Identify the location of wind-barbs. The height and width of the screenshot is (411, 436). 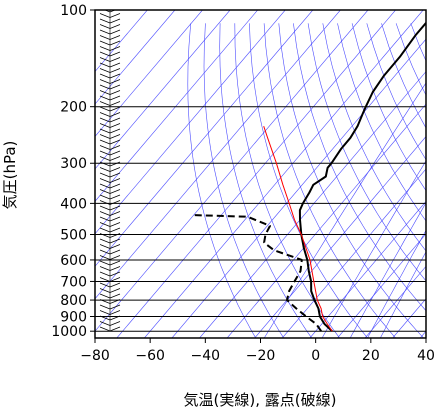
(110, 171).